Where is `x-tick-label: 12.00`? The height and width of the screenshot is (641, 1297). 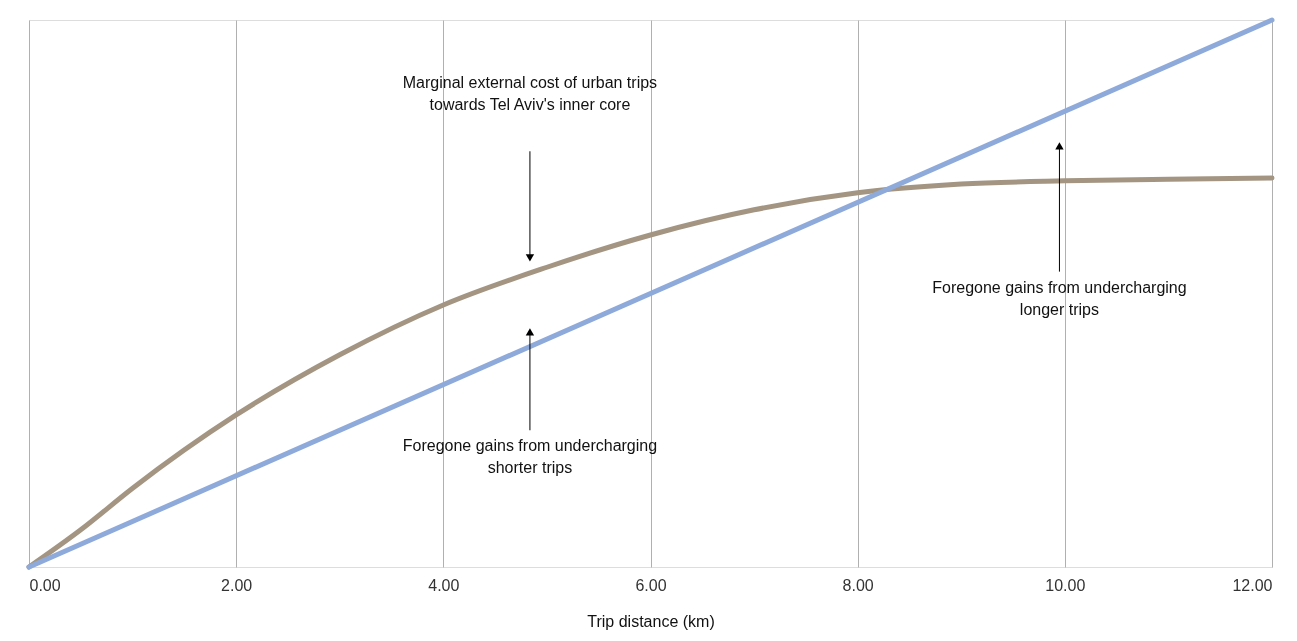
x-tick-label: 12.00 is located at coordinates (1252, 585).